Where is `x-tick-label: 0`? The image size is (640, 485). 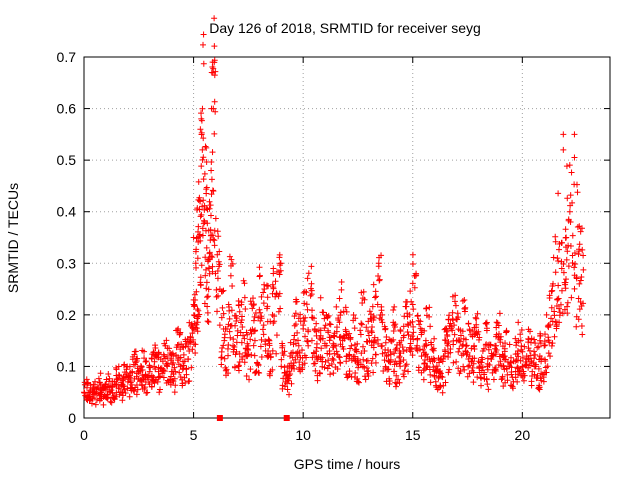 x-tick-label: 0 is located at coordinates (84, 435).